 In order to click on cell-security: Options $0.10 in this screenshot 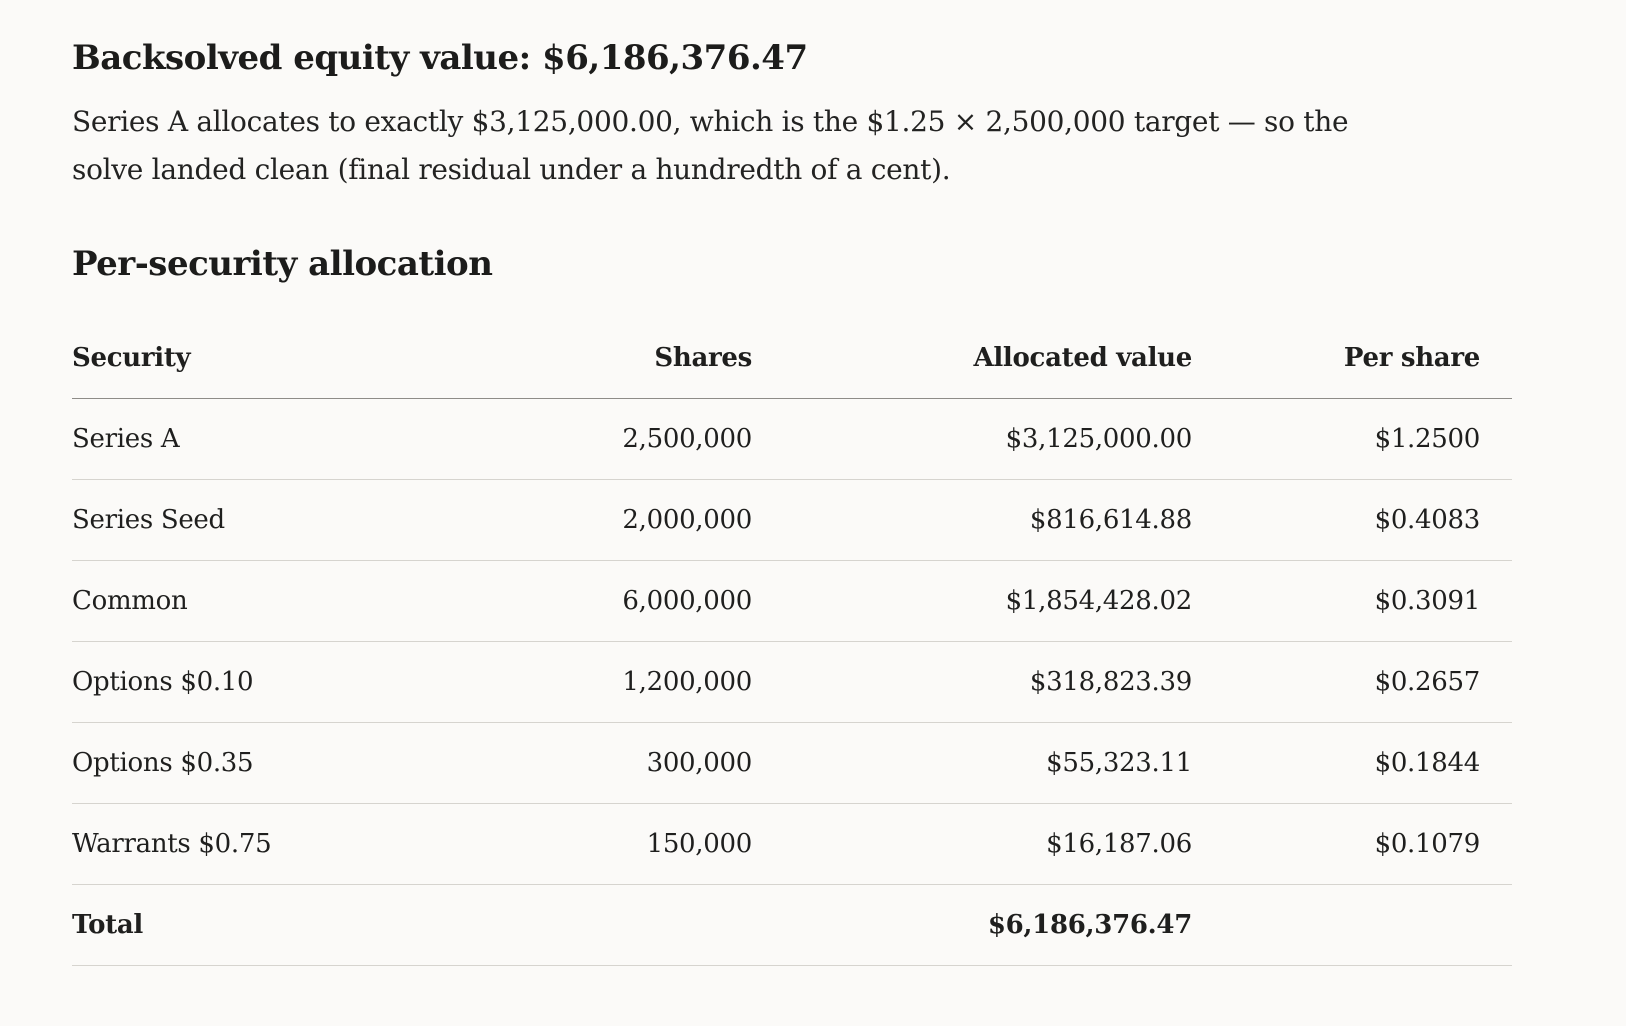, I will do `click(222, 682)`.